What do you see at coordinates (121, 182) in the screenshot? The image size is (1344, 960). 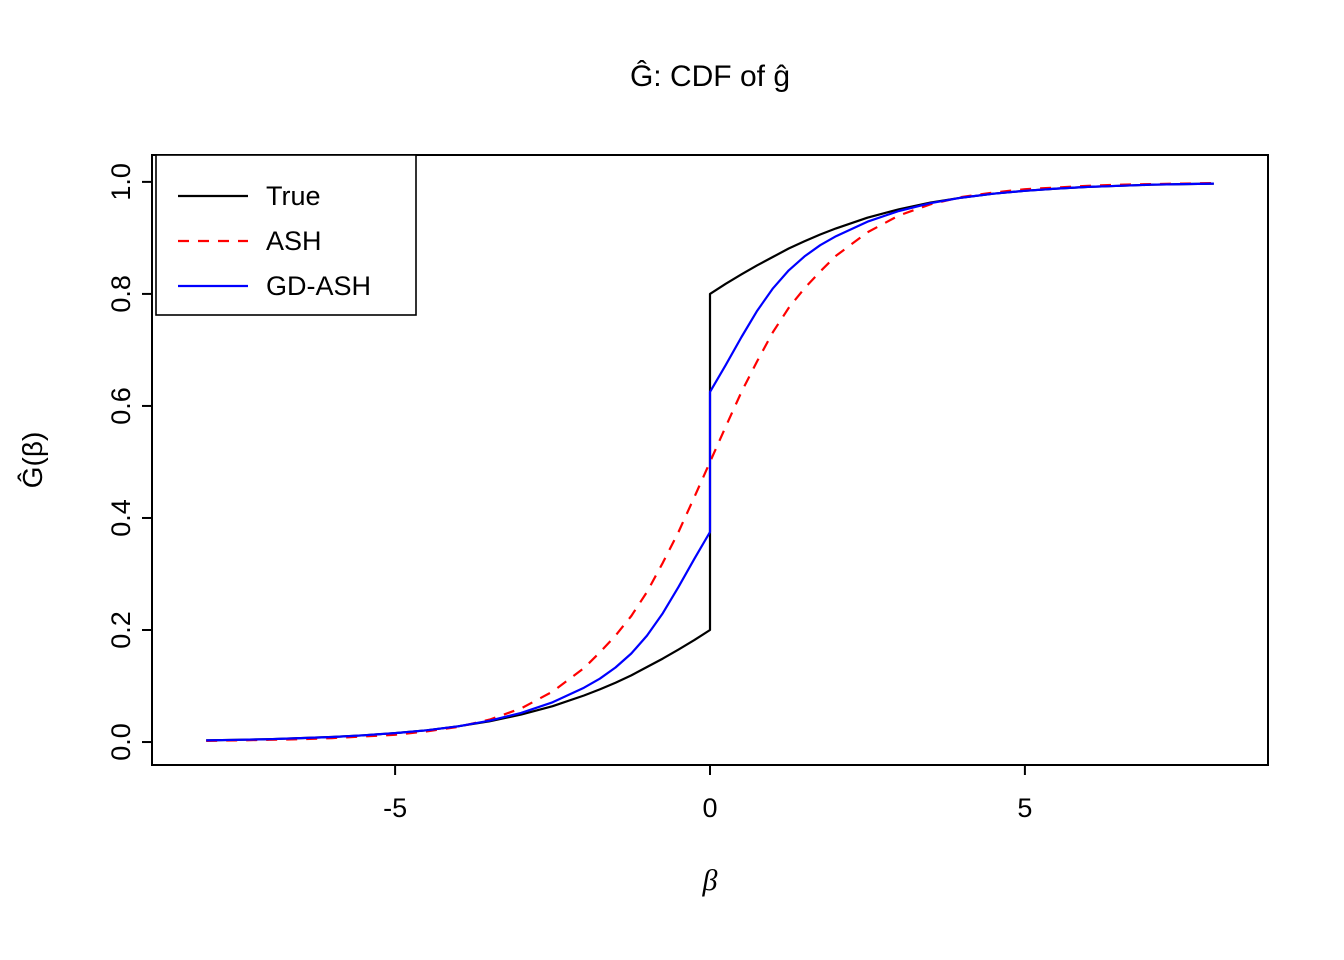 I see `y-tick-label: 1.0` at bounding box center [121, 182].